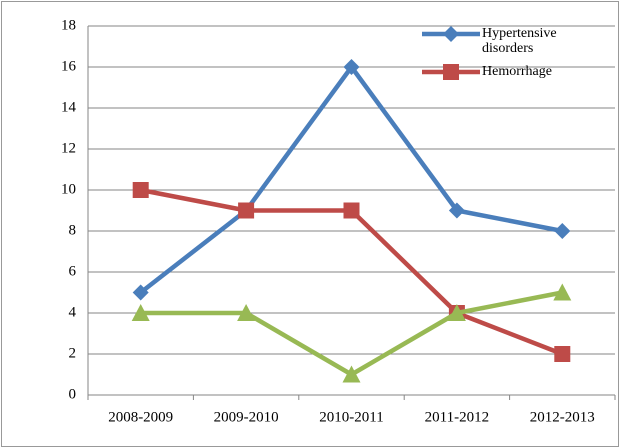 This screenshot has width=620, height=448. What do you see at coordinates (68, 189) in the screenshot?
I see `y-tick-label: 10` at bounding box center [68, 189].